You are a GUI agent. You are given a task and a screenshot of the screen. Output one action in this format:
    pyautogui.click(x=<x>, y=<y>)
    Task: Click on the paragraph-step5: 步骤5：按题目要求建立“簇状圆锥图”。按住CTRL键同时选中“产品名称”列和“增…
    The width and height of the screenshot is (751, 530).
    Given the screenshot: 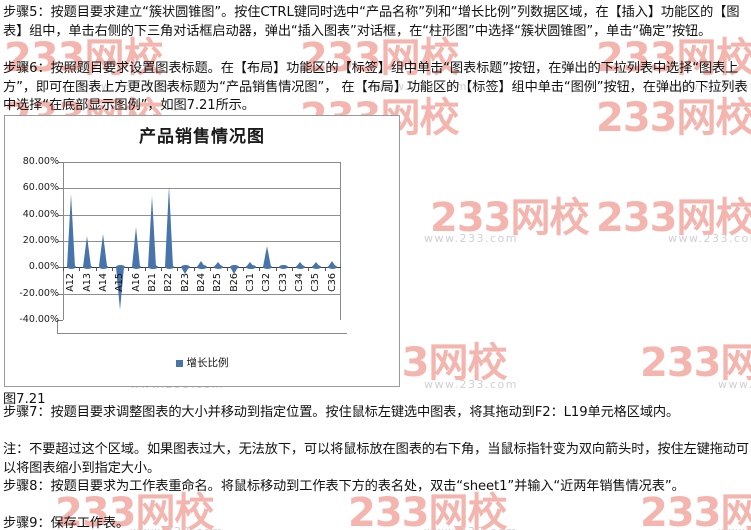 What is the action you would take?
    pyautogui.click(x=371, y=22)
    